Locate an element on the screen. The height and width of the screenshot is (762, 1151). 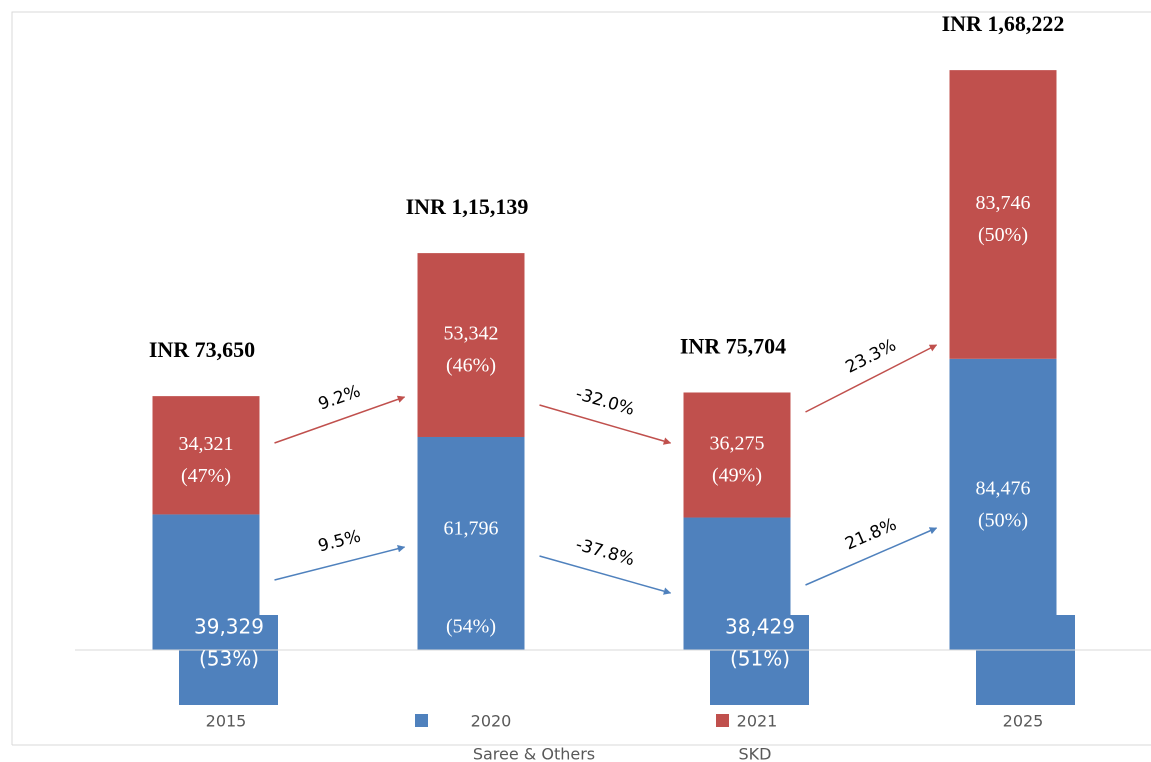
growth-label: -37.8% is located at coordinates (604, 553).